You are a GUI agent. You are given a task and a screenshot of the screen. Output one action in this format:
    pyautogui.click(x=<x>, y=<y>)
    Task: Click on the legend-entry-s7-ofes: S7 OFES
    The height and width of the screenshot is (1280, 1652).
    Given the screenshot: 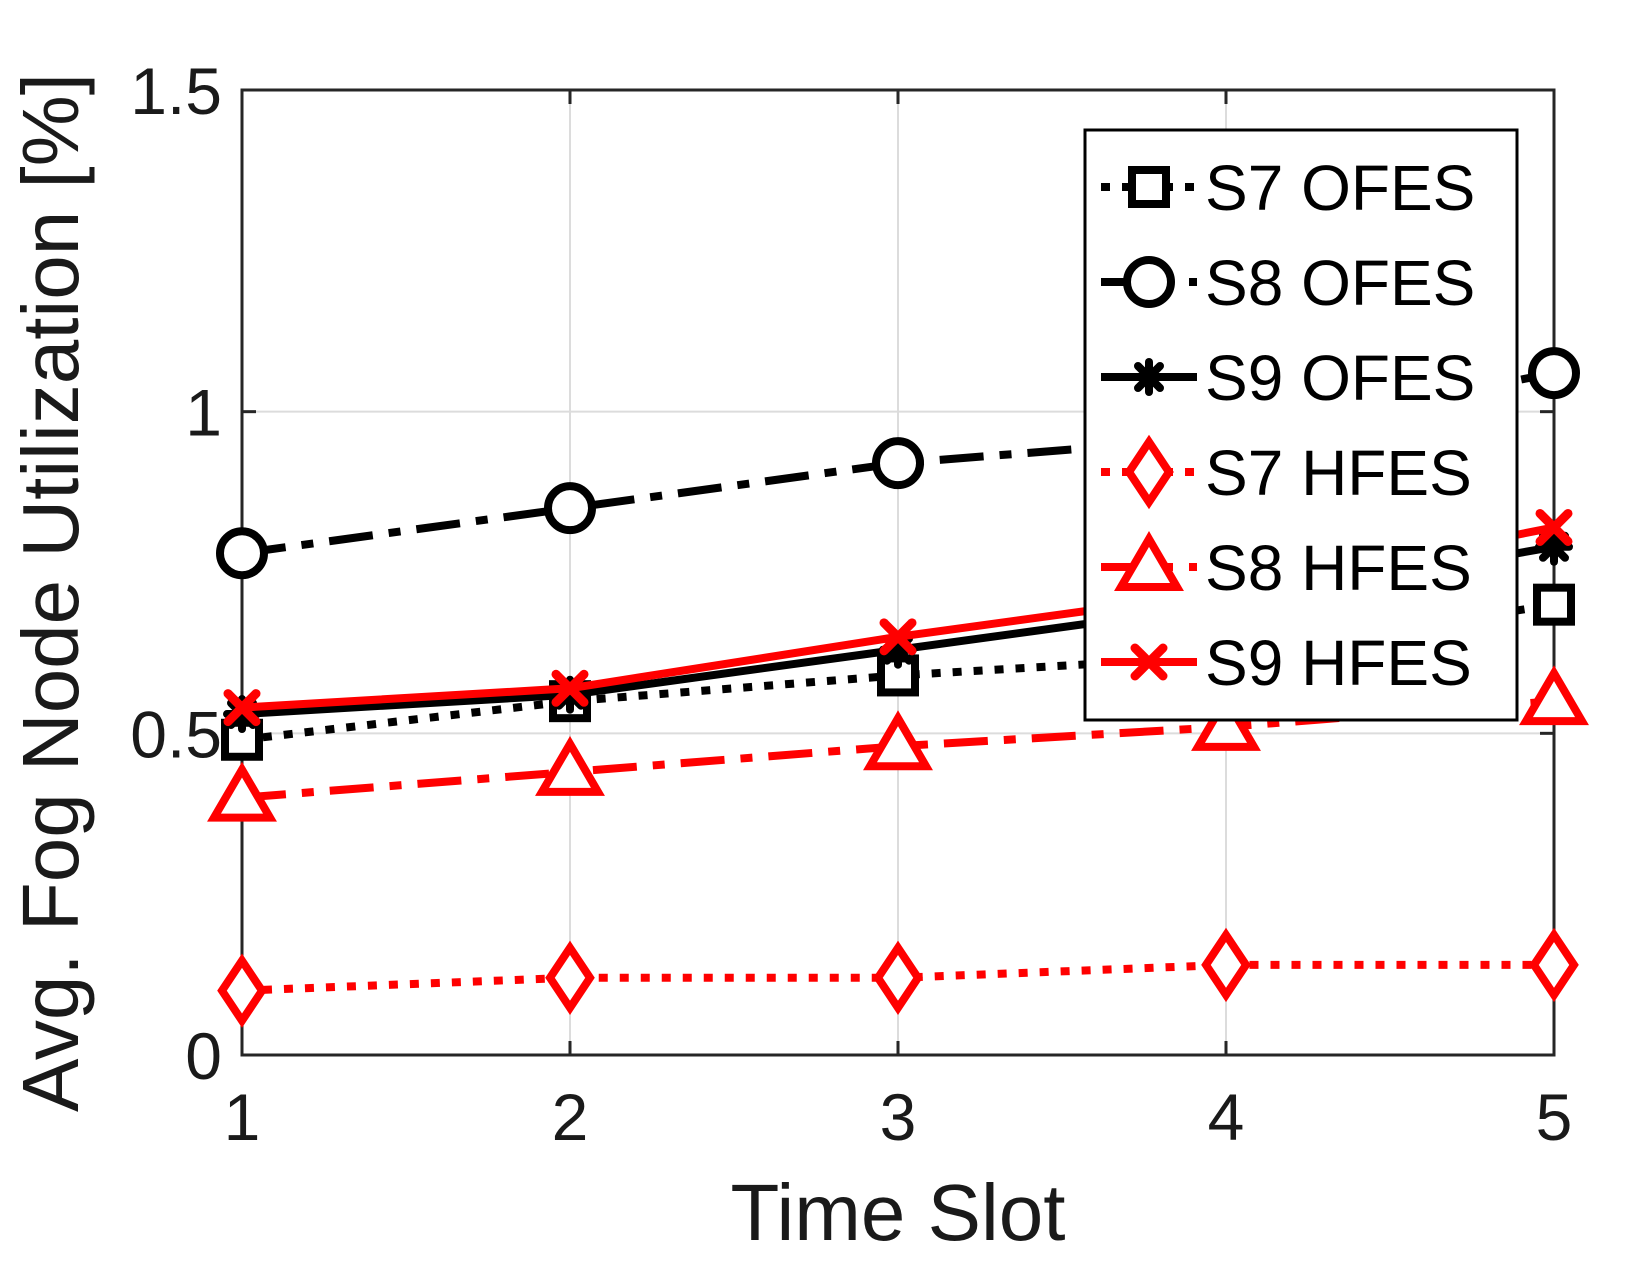 What is the action you would take?
    pyautogui.click(x=1288, y=188)
    